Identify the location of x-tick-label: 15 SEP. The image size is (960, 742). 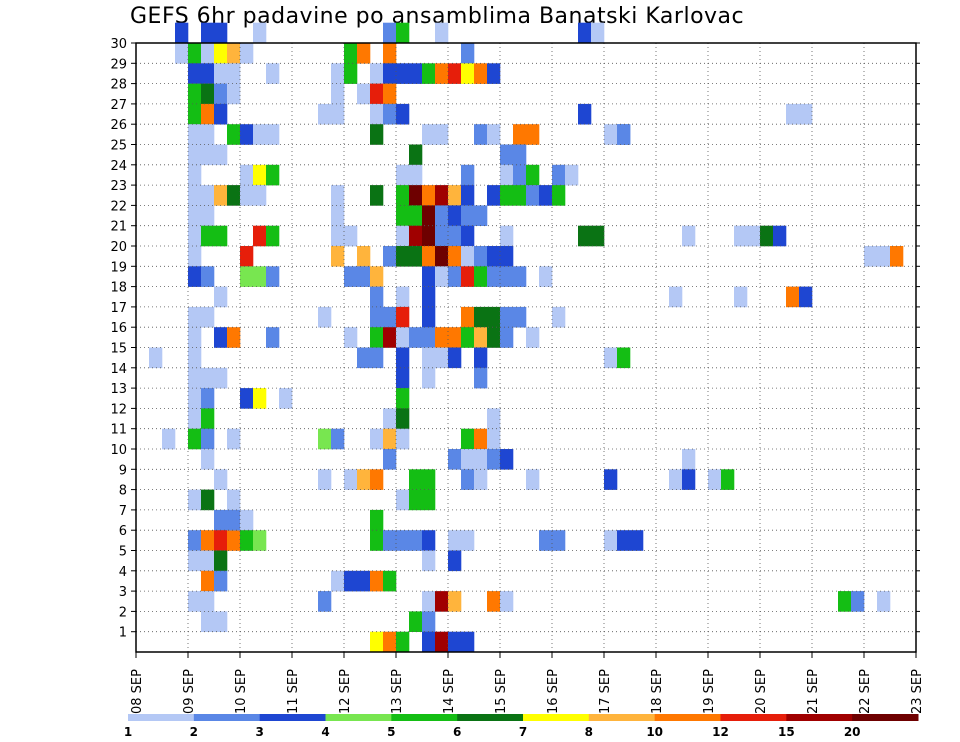
(501, 691).